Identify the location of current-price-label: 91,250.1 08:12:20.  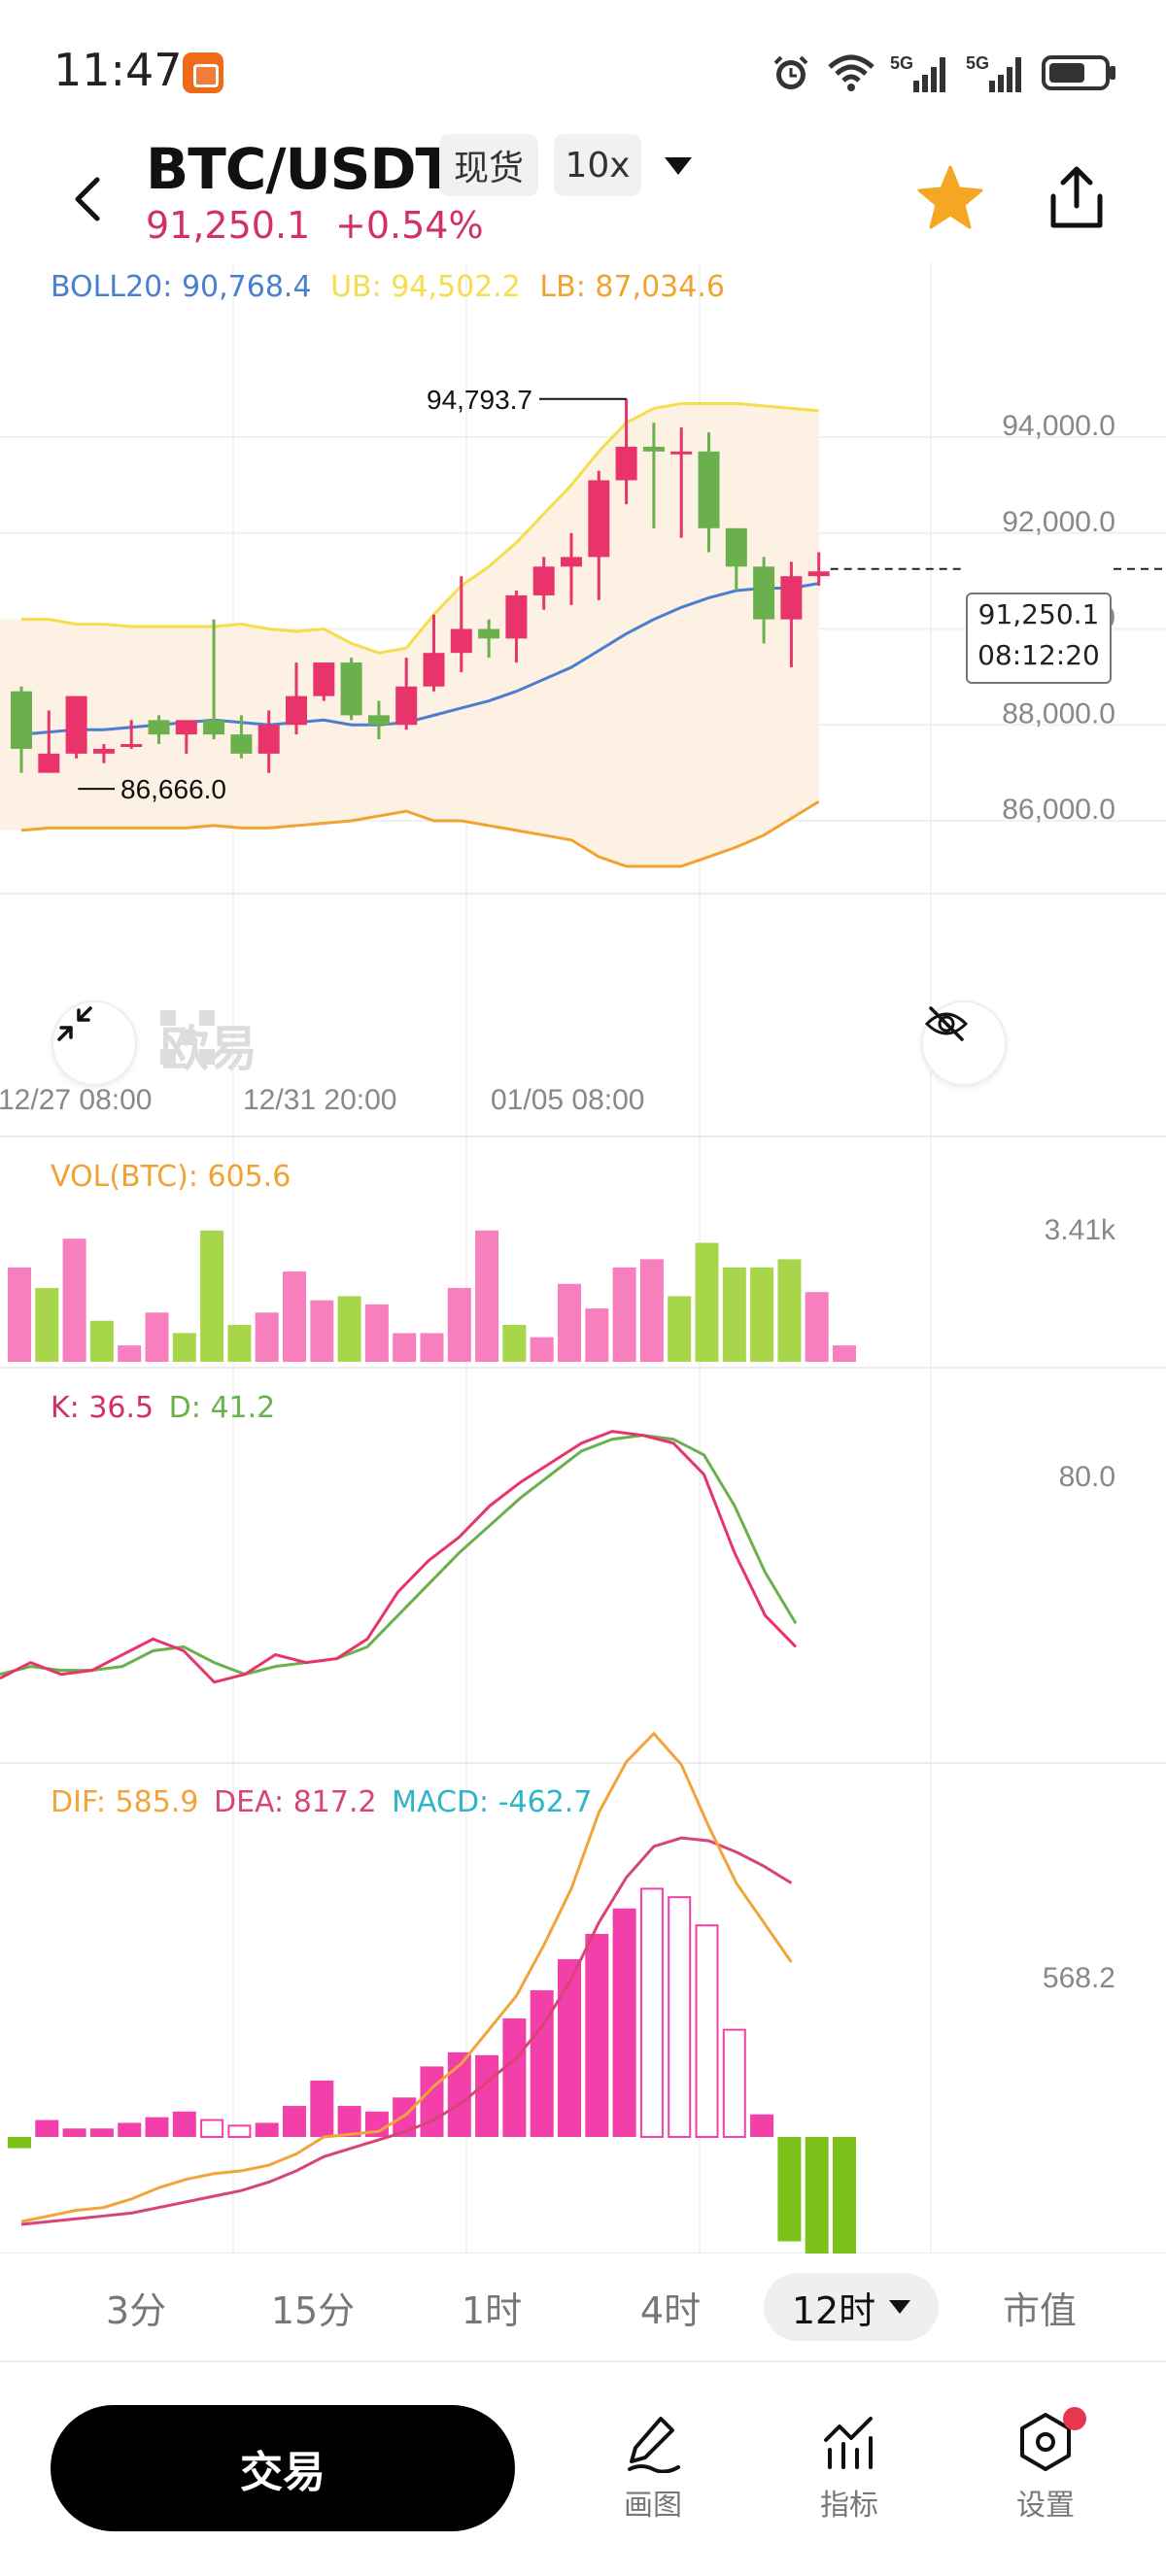
(1039, 638).